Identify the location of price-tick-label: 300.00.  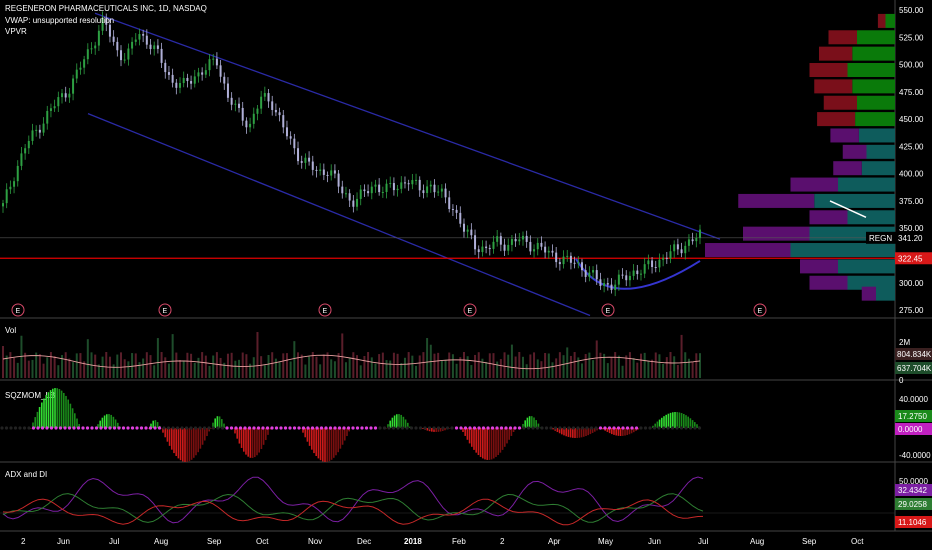
(911, 283).